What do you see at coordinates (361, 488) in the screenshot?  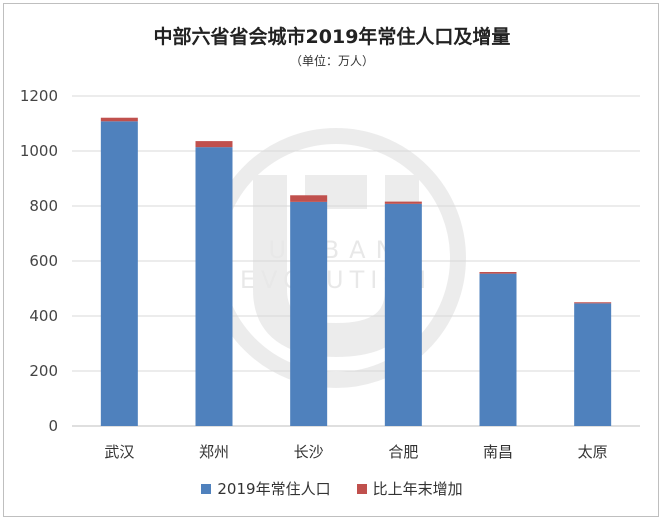 I see `legend-swatch-increase` at bounding box center [361, 488].